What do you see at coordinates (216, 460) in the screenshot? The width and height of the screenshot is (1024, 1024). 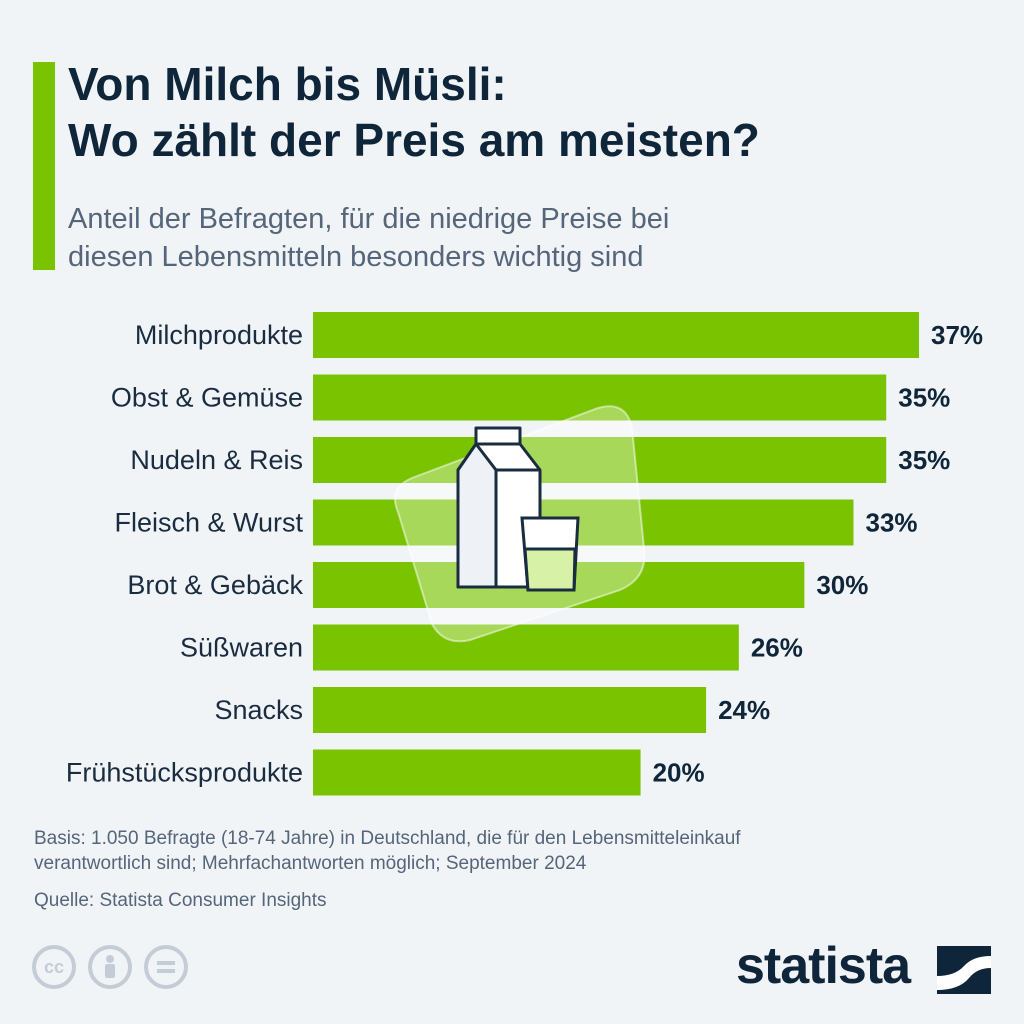 I see `category-label-2: Nudeln & Reis` at bounding box center [216, 460].